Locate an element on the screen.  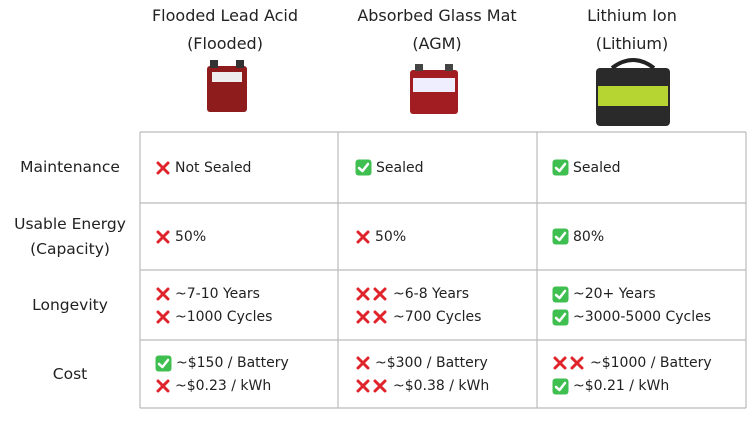
cell-line: ~$0.23 / kWh is located at coordinates (213, 386).